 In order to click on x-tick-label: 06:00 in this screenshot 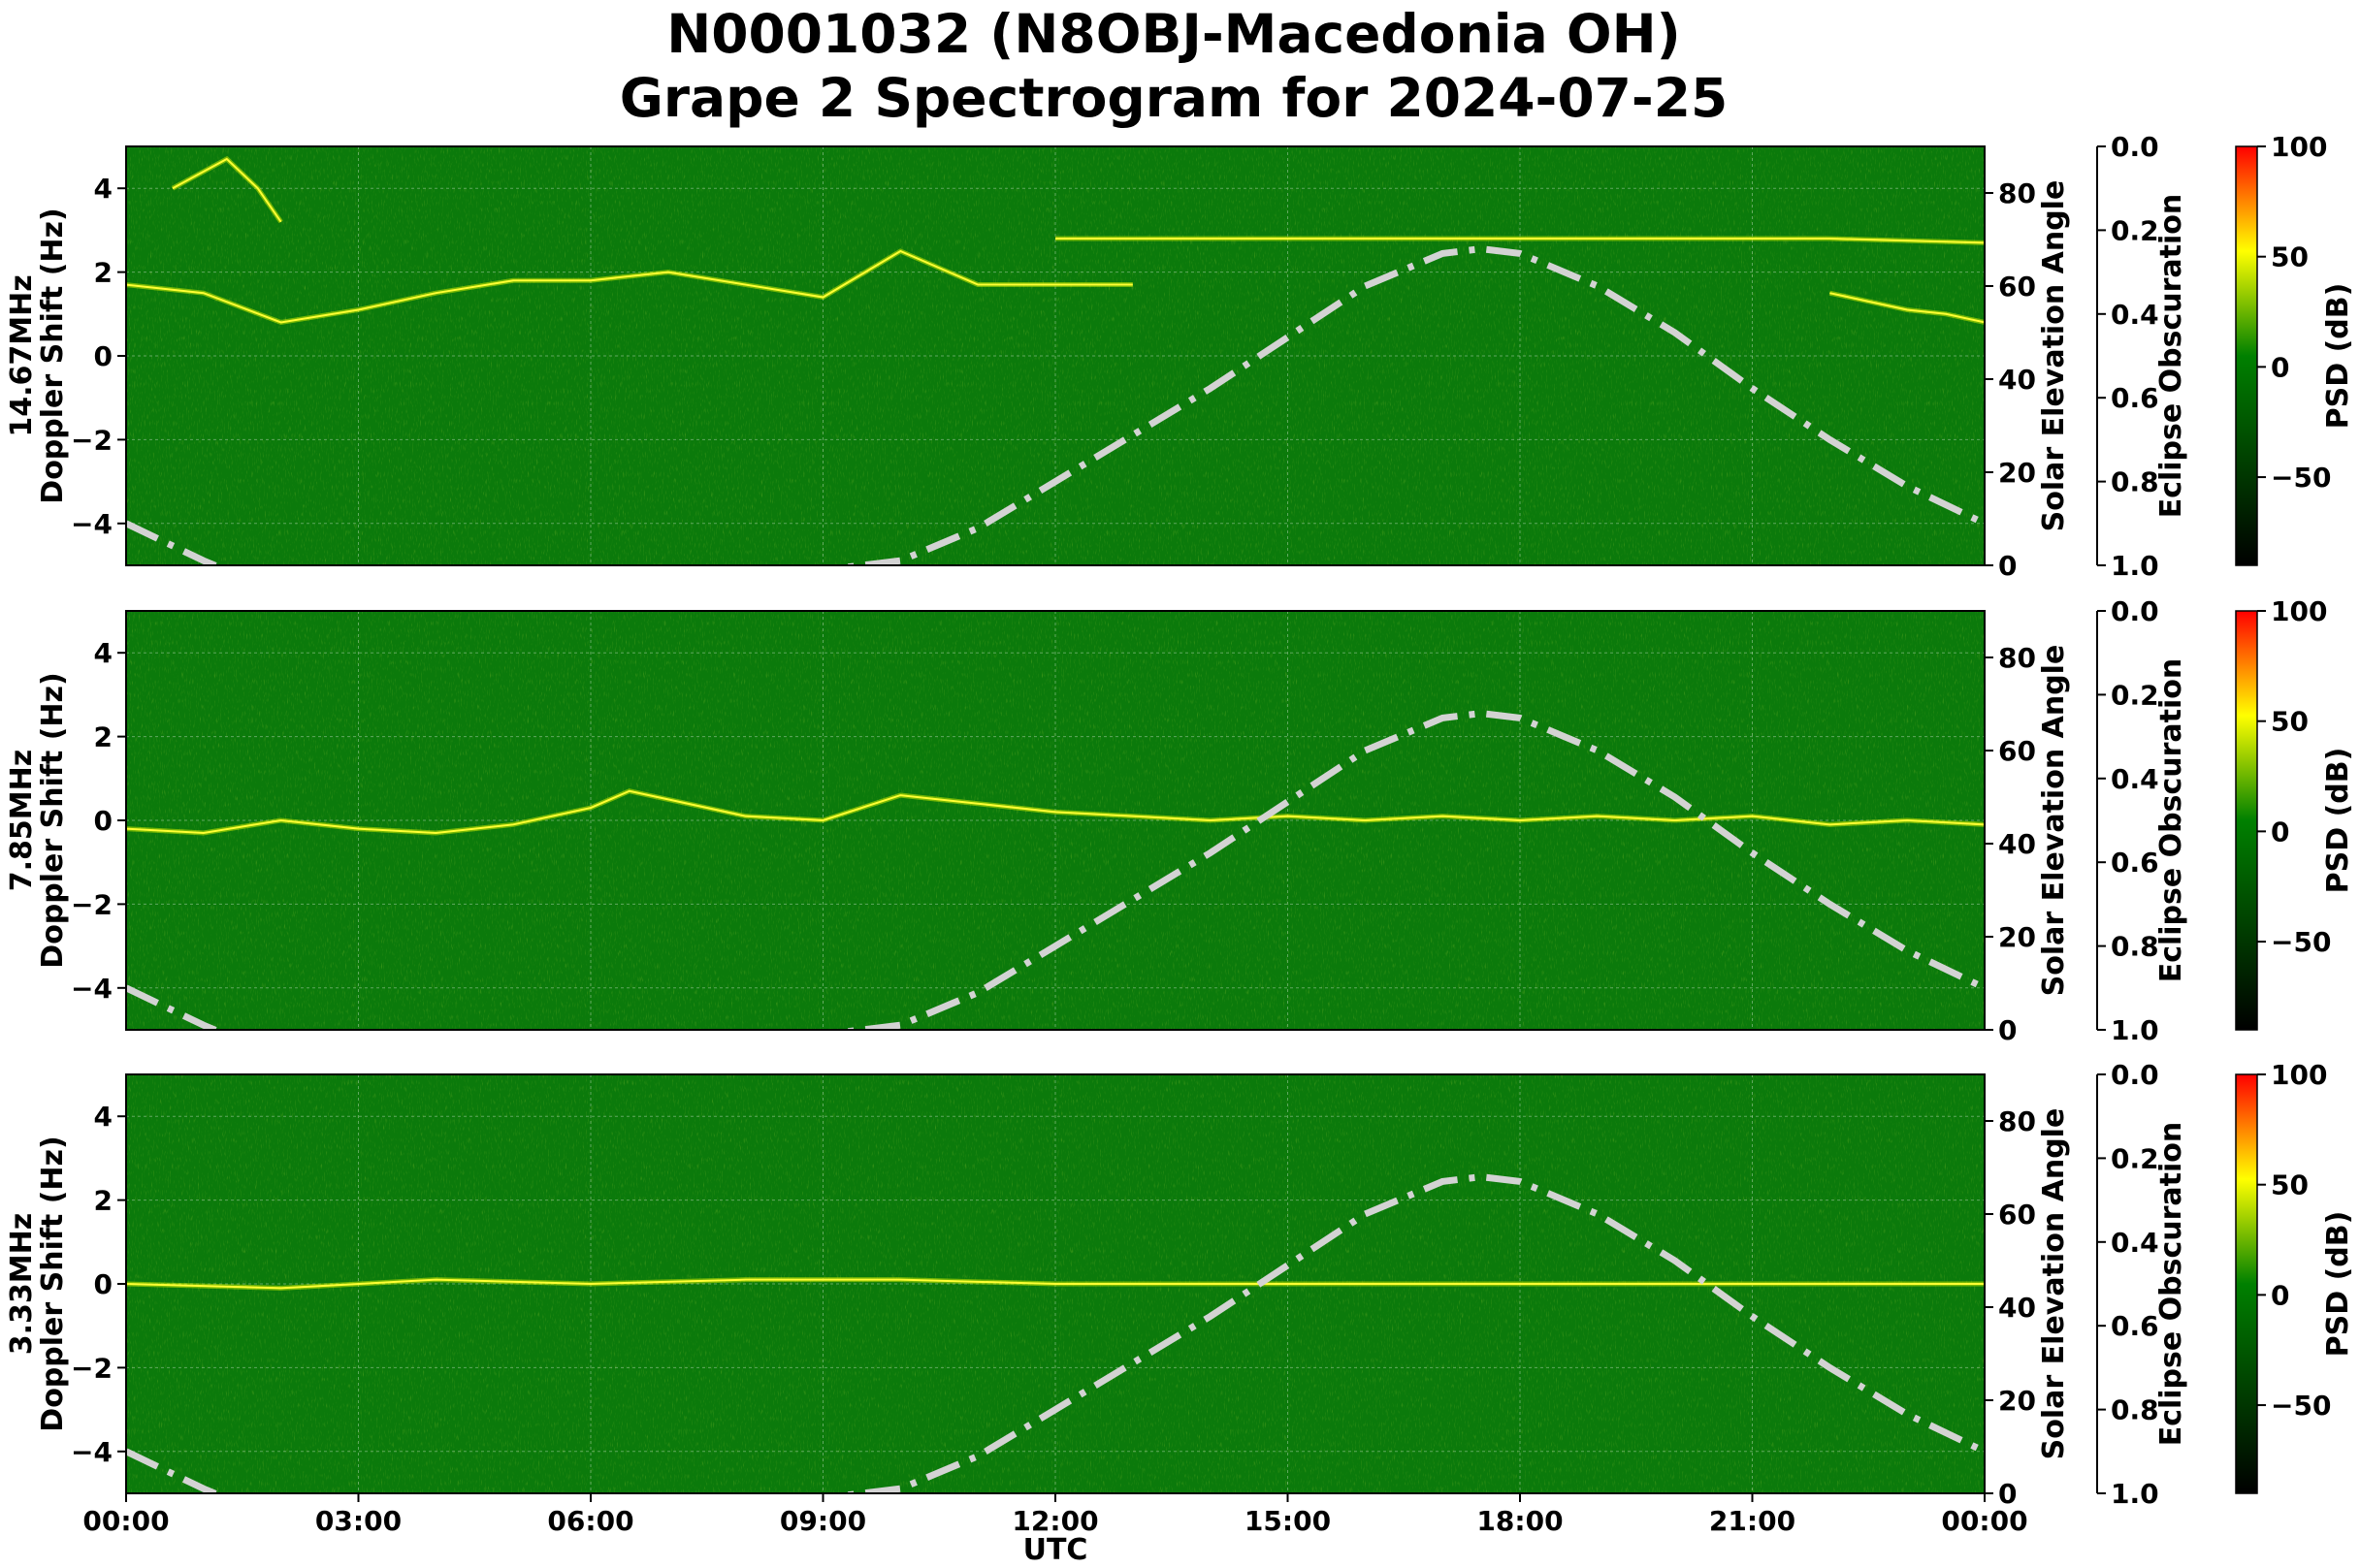, I will do `click(590, 1521)`.